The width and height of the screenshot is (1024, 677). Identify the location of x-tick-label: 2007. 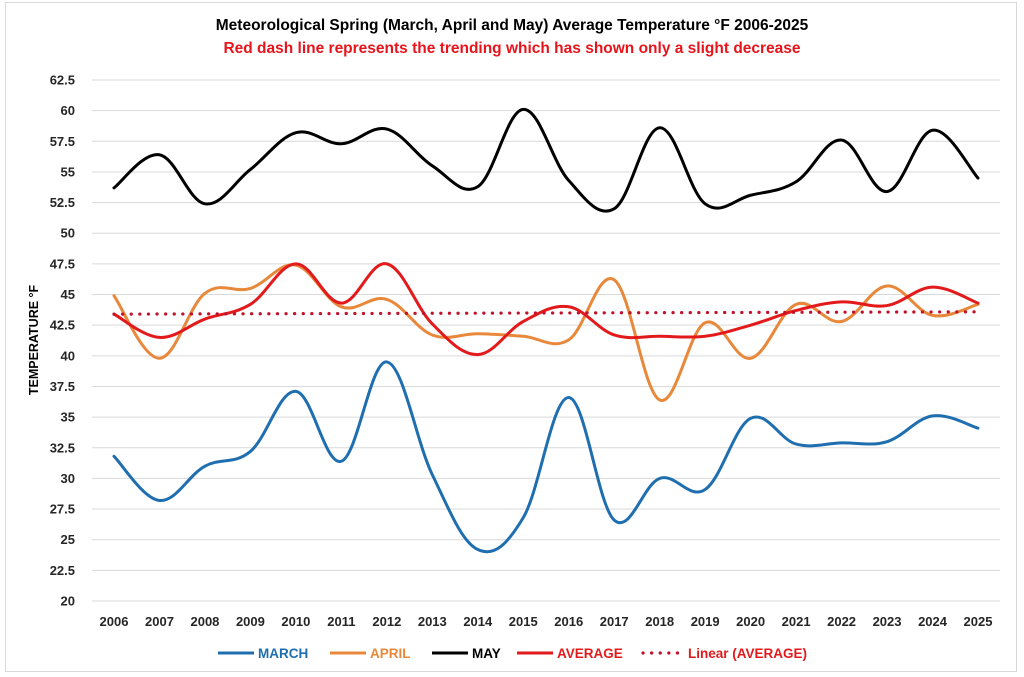
(159, 621).